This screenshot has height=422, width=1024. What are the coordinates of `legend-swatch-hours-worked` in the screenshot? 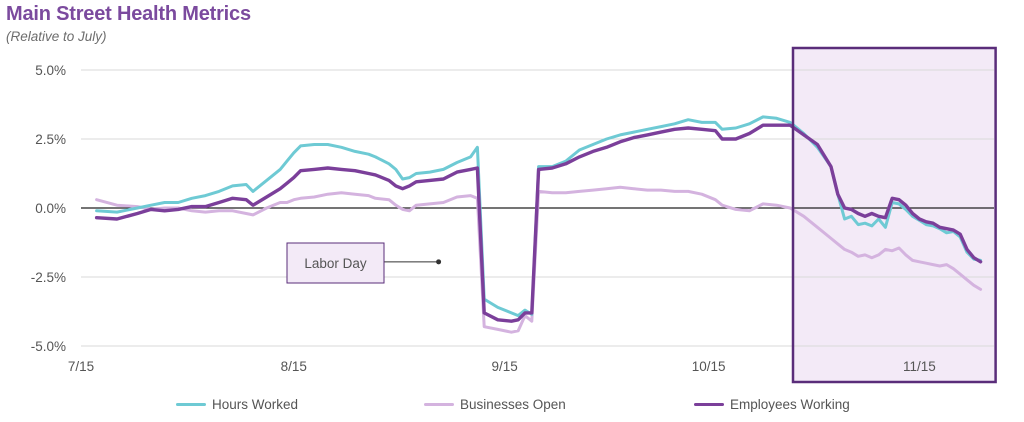 It's located at (191, 404).